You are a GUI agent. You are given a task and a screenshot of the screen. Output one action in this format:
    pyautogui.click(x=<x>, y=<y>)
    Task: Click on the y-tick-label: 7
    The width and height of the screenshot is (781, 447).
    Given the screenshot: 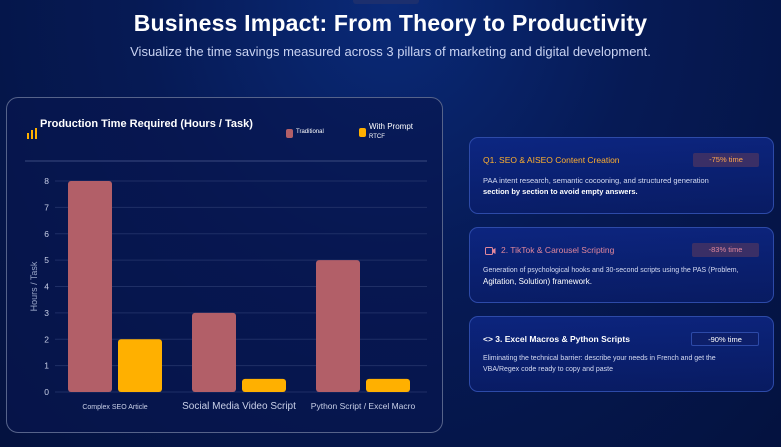 What is the action you would take?
    pyautogui.click(x=46, y=207)
    